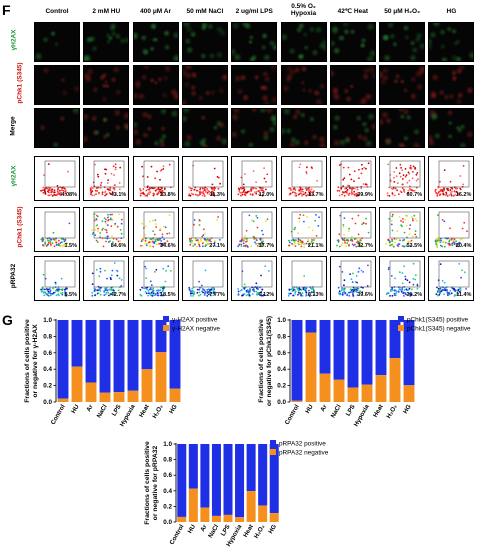 The width and height of the screenshot is (488, 550). I want to click on flow-percent: 84.6%, so click(118, 246).